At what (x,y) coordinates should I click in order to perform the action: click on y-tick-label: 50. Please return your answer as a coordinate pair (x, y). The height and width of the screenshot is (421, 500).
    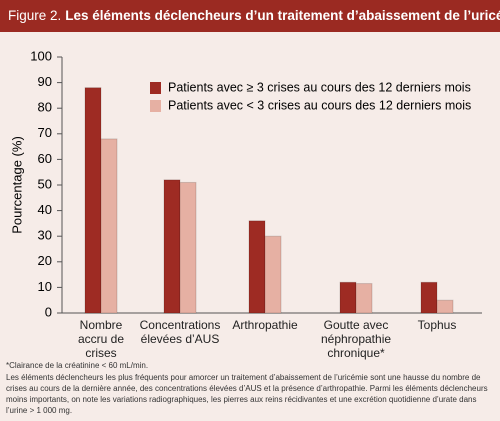
    Looking at the image, I should click on (45, 183).